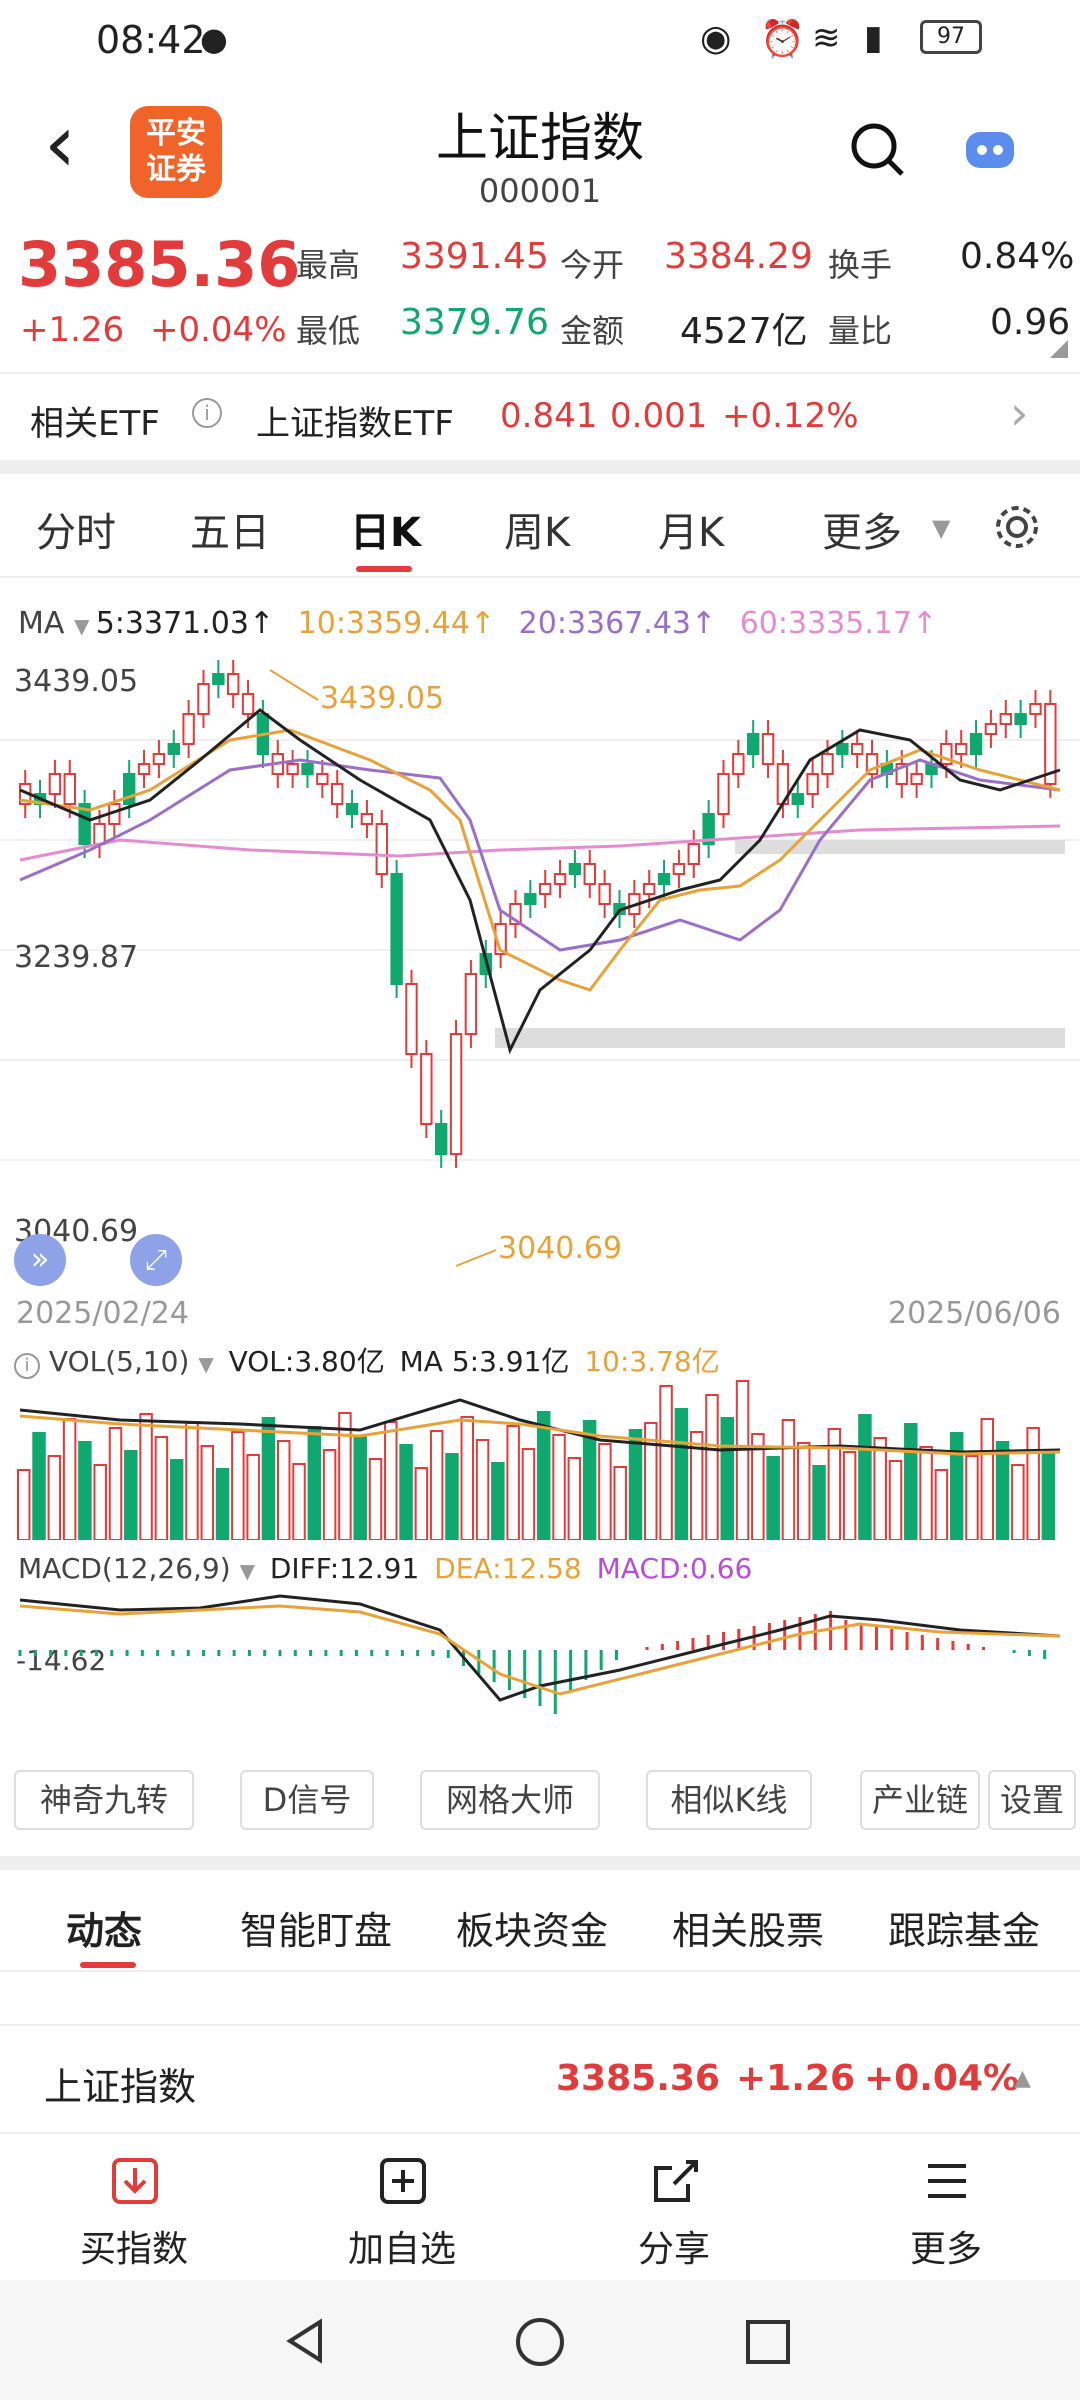 The image size is (1080, 2400). Describe the element at coordinates (540, 191) in the screenshot. I see `stock-code: 000001` at that location.